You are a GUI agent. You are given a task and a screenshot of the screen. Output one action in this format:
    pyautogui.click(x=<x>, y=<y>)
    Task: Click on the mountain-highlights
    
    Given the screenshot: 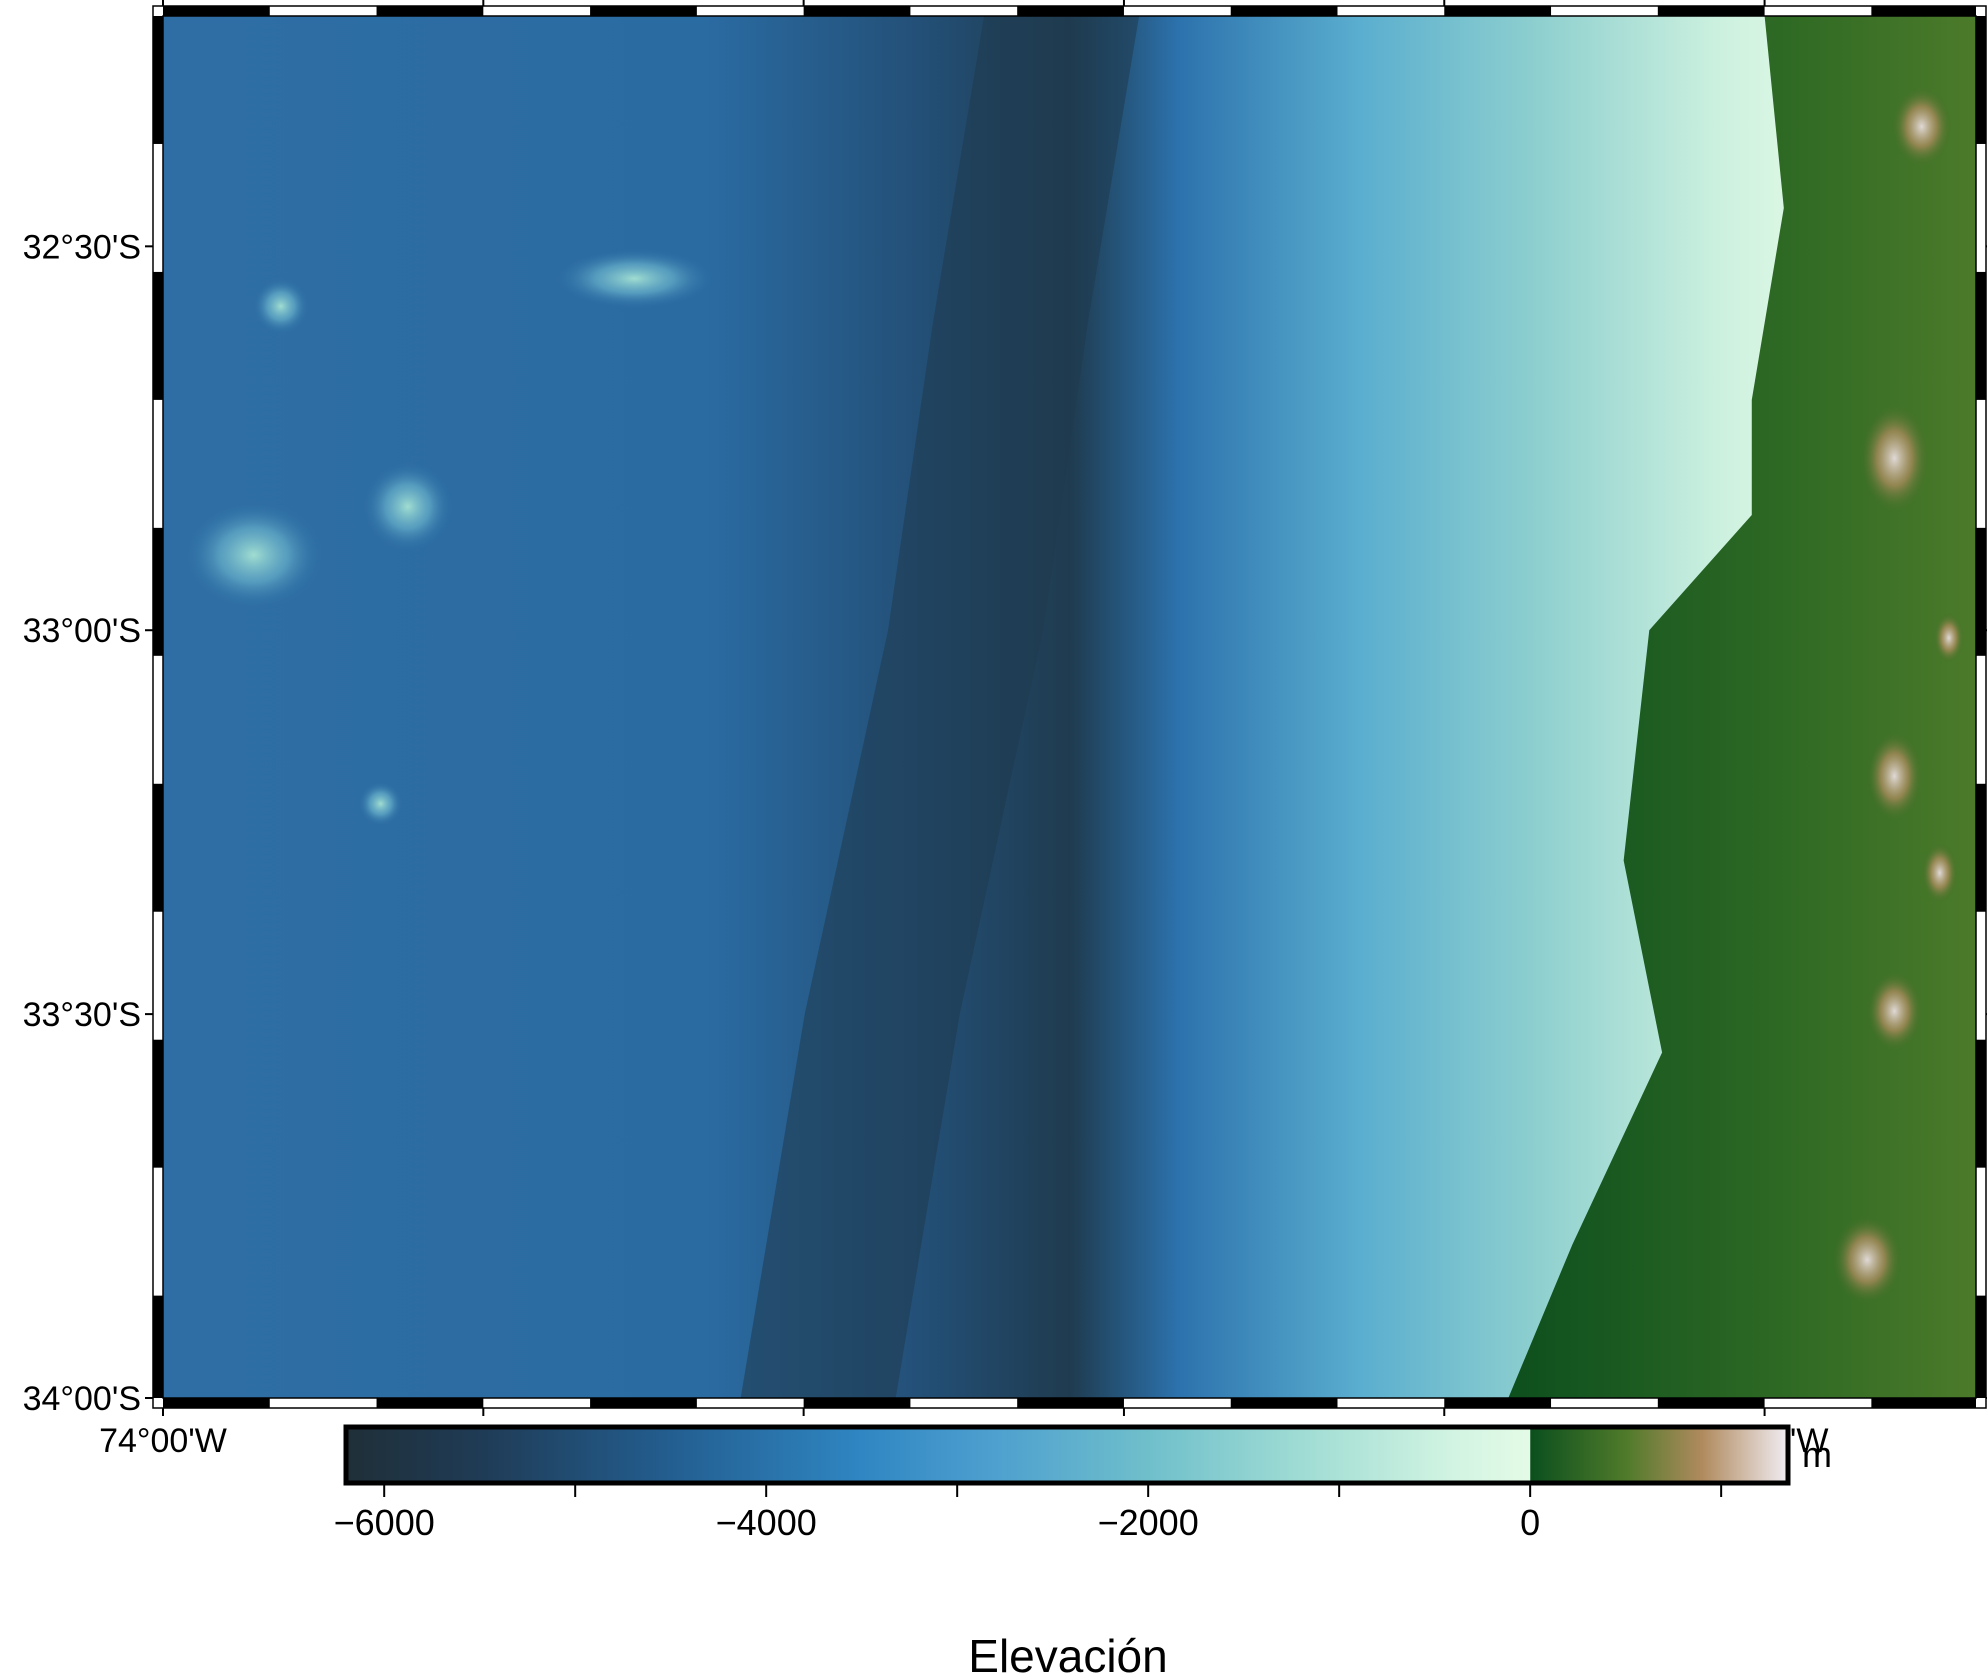 What is the action you would take?
    pyautogui.click(x=1898, y=695)
    